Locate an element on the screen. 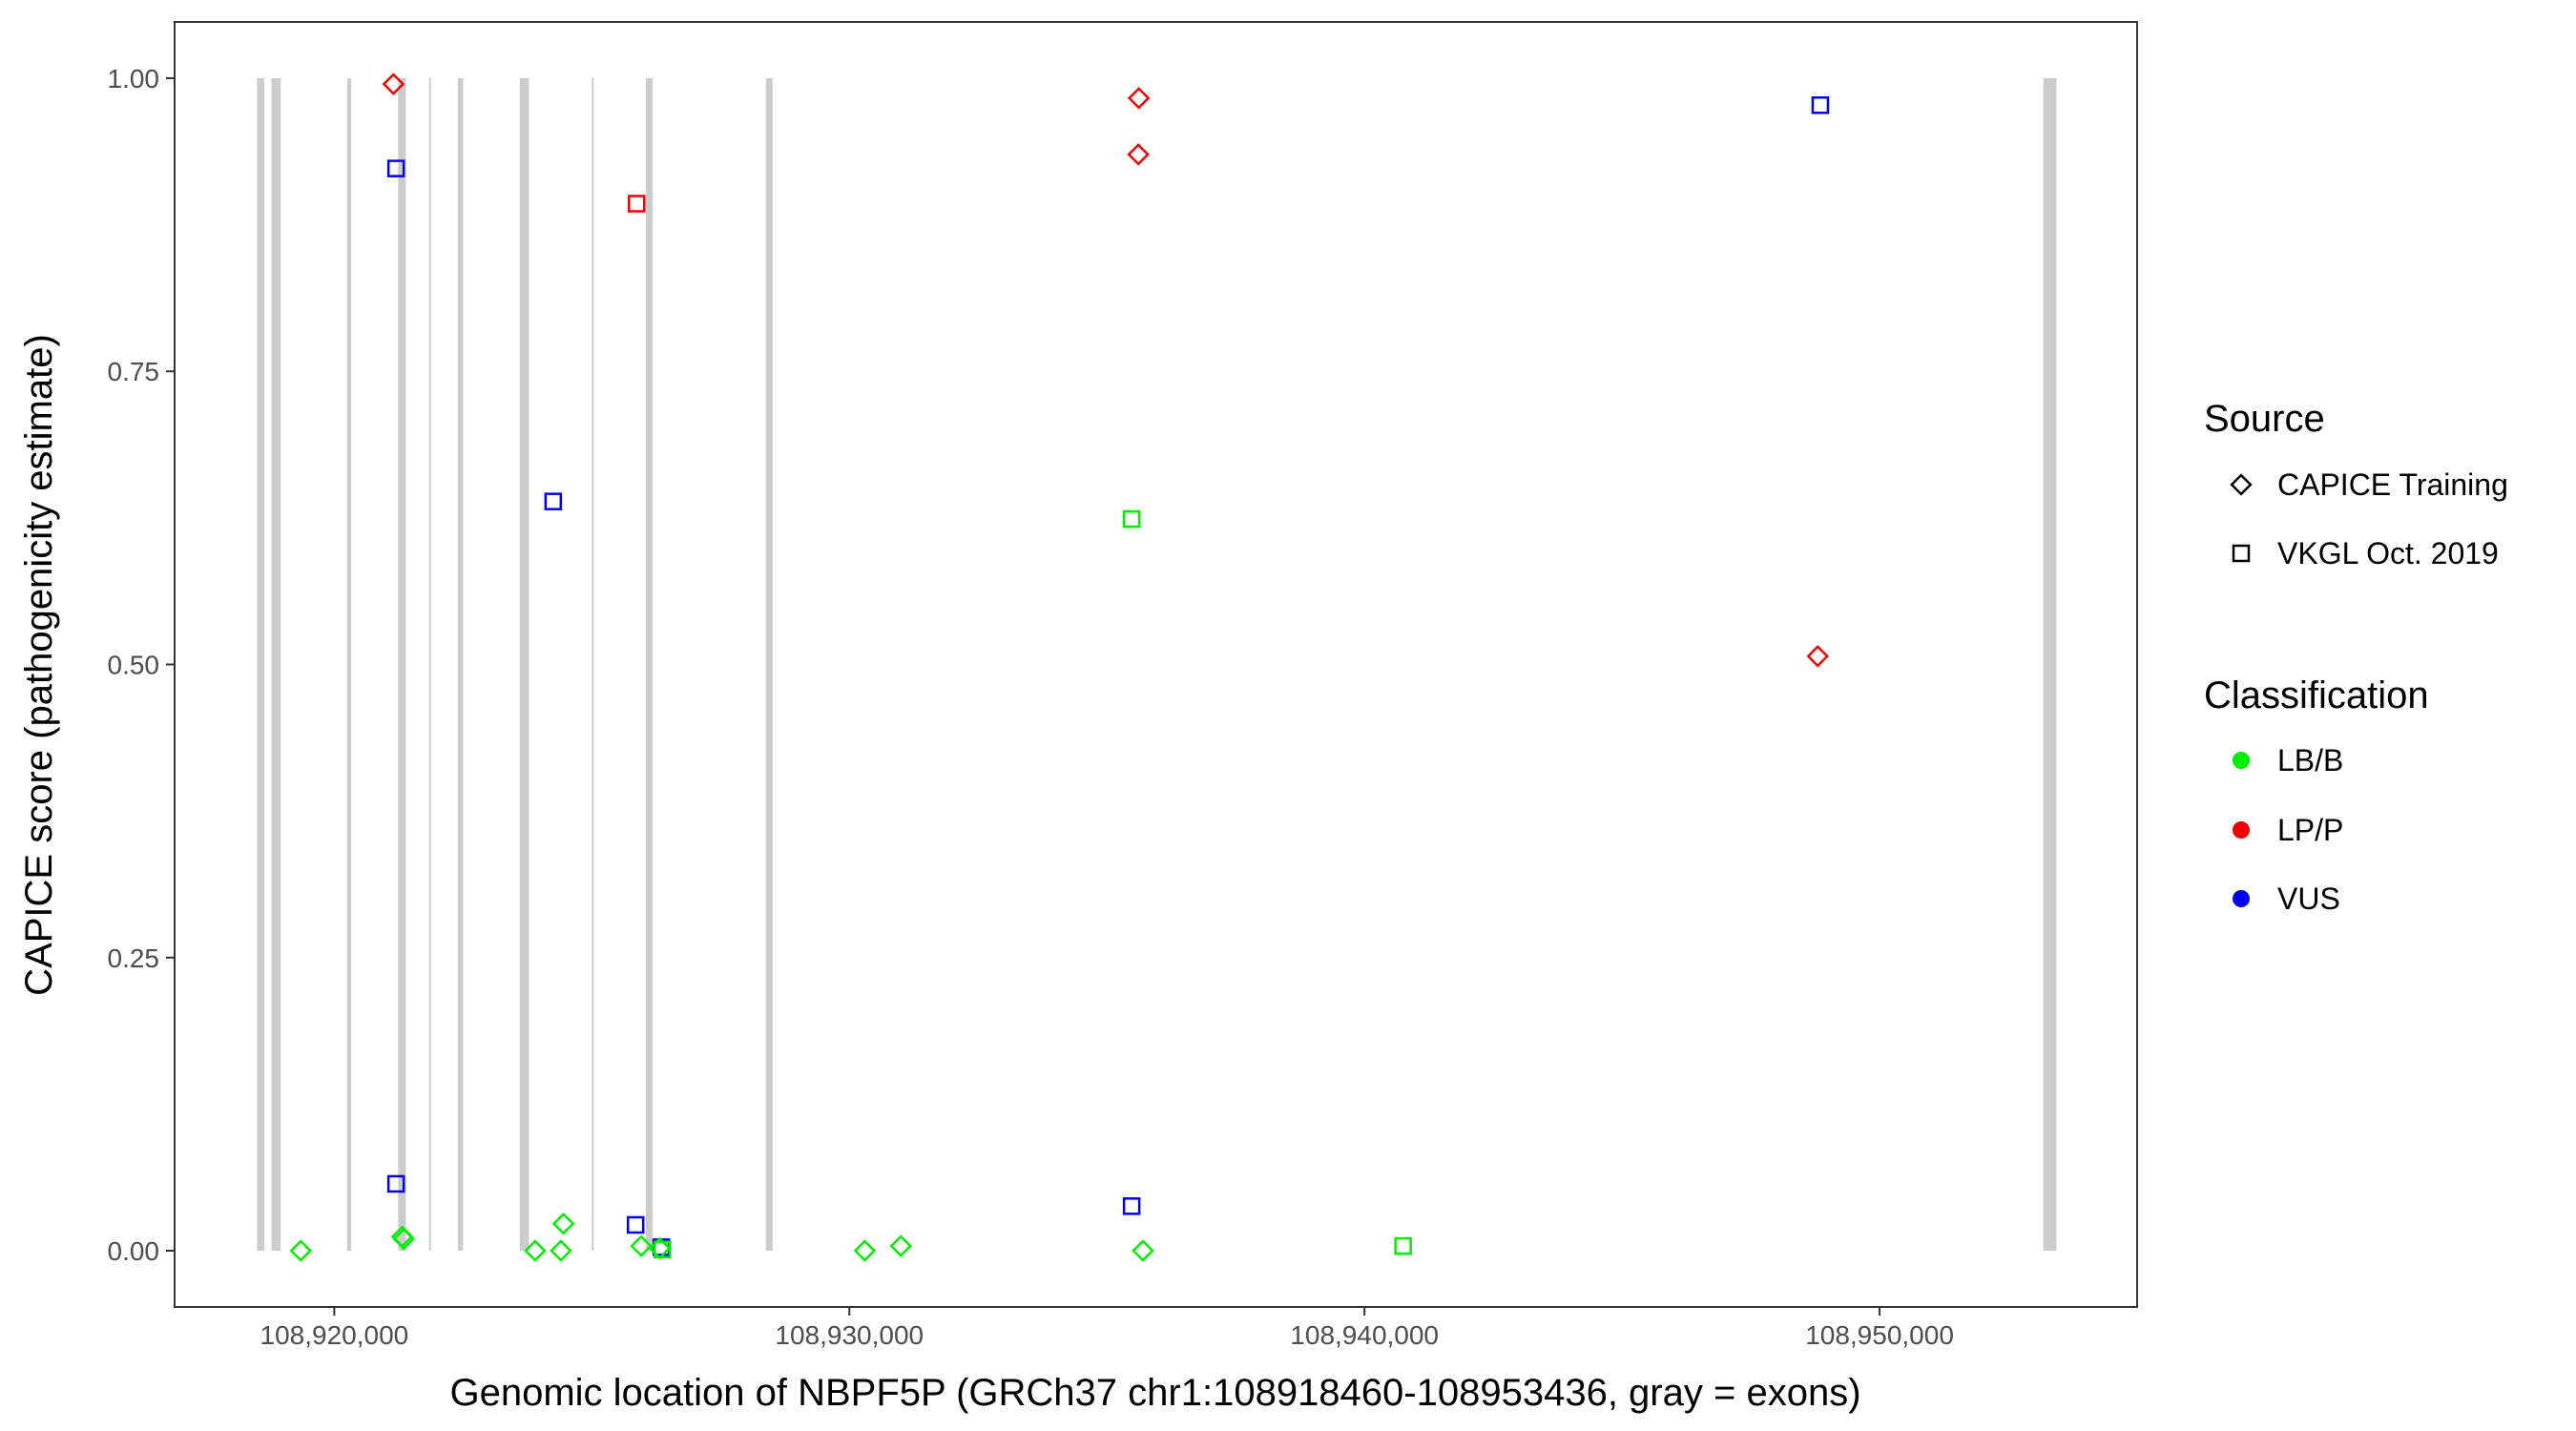 The width and height of the screenshot is (2576, 1431). y-tick-label: 0.00 is located at coordinates (134, 1251).